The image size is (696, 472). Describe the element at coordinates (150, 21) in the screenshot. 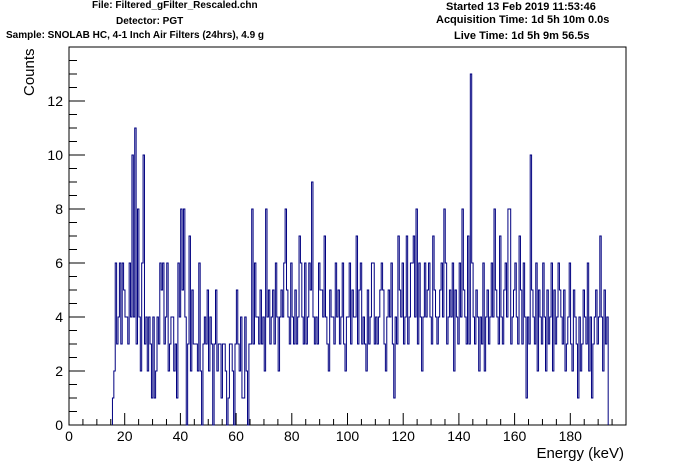

I see `detector-label: Detector: PGT` at that location.